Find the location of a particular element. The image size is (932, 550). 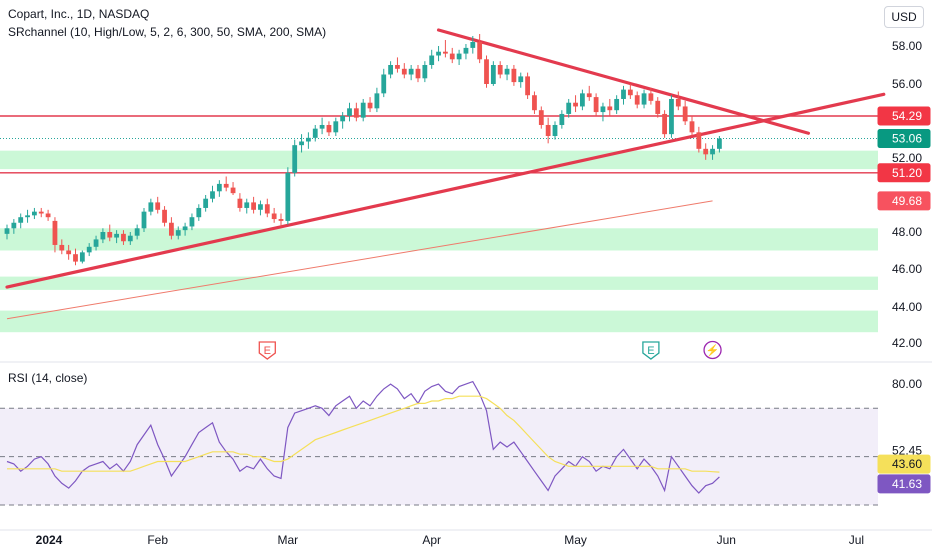

currency-button: USD is located at coordinates (904, 17).